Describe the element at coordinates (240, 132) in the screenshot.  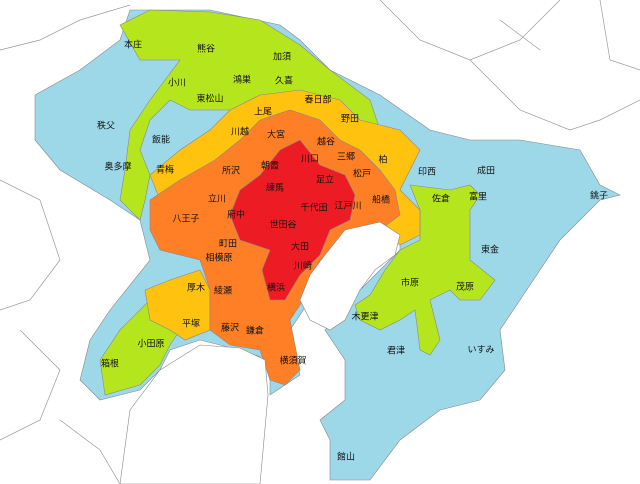
I see `city-label: 川越` at that location.